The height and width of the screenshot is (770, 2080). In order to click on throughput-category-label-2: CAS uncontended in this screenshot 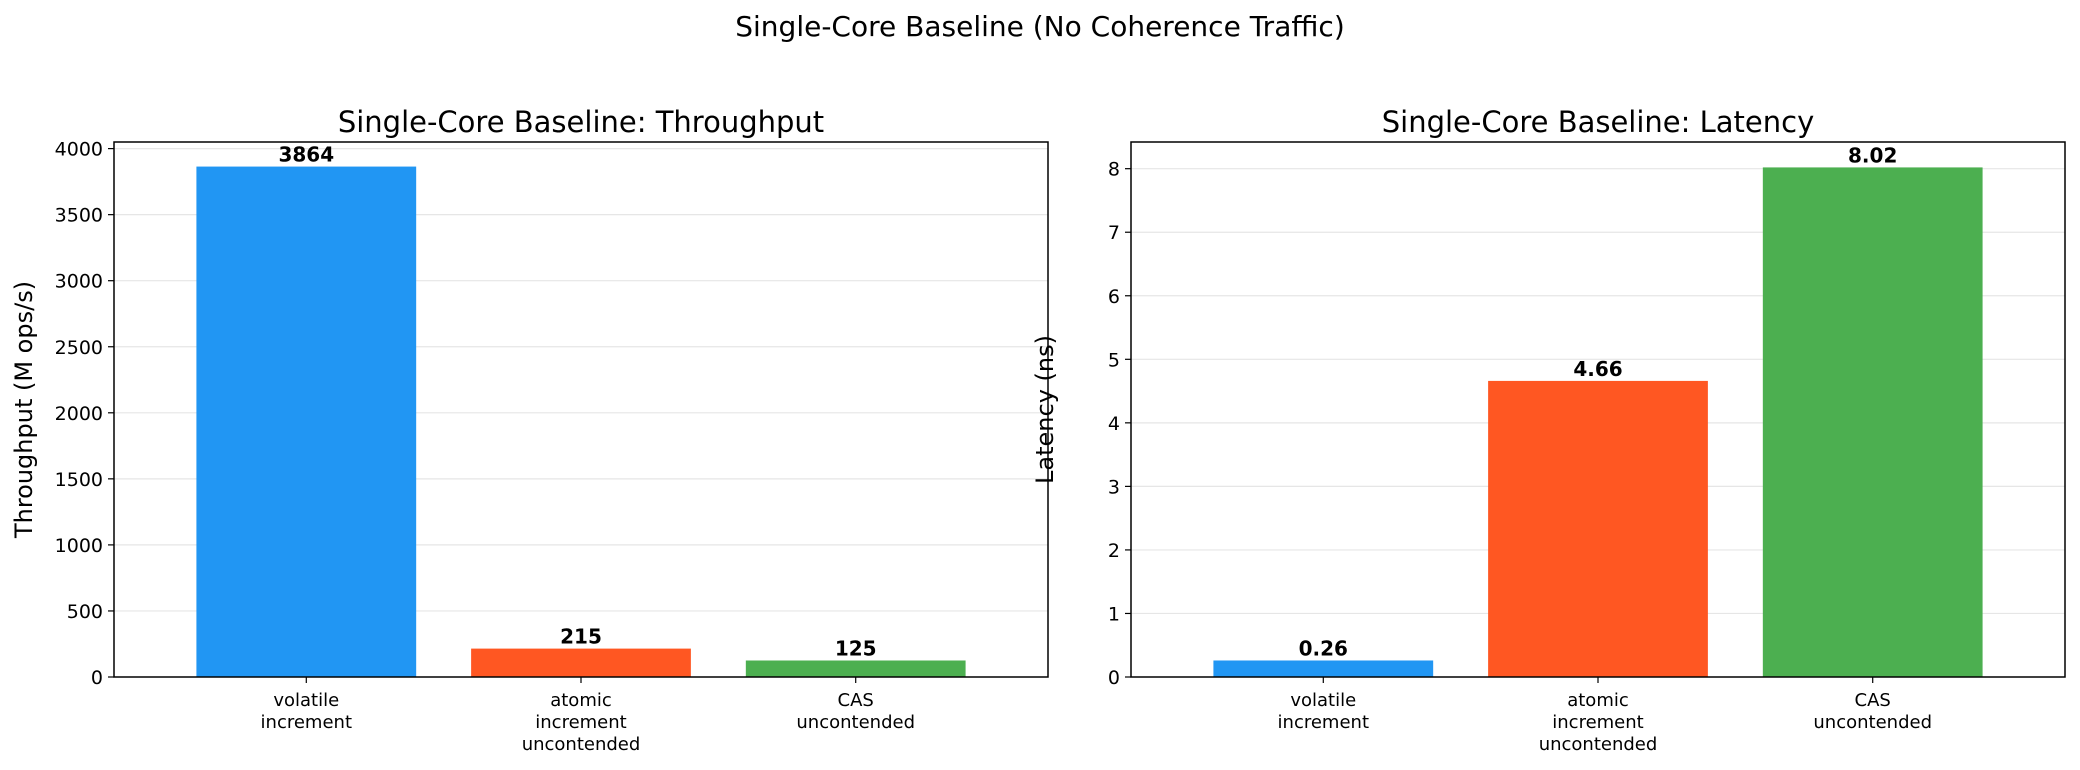, I will do `click(855, 711)`.